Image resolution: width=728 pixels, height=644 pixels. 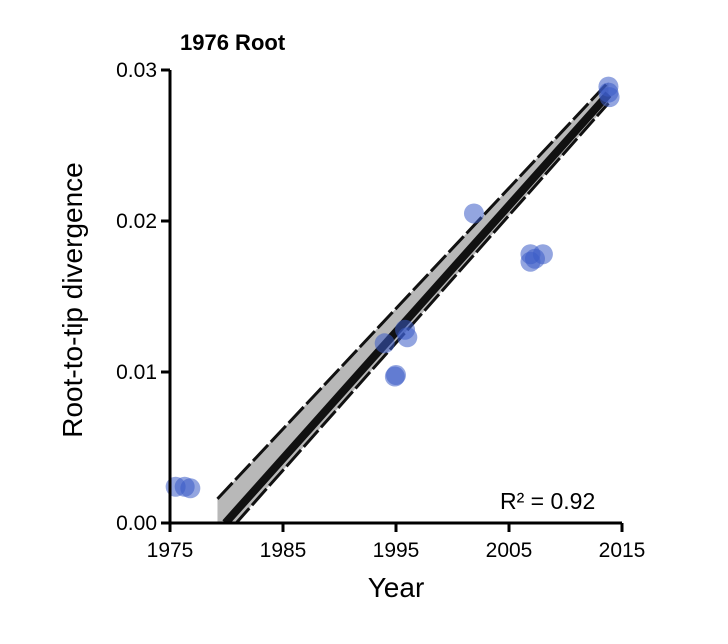 What do you see at coordinates (396, 550) in the screenshot?
I see `x-tick-label: 1995` at bounding box center [396, 550].